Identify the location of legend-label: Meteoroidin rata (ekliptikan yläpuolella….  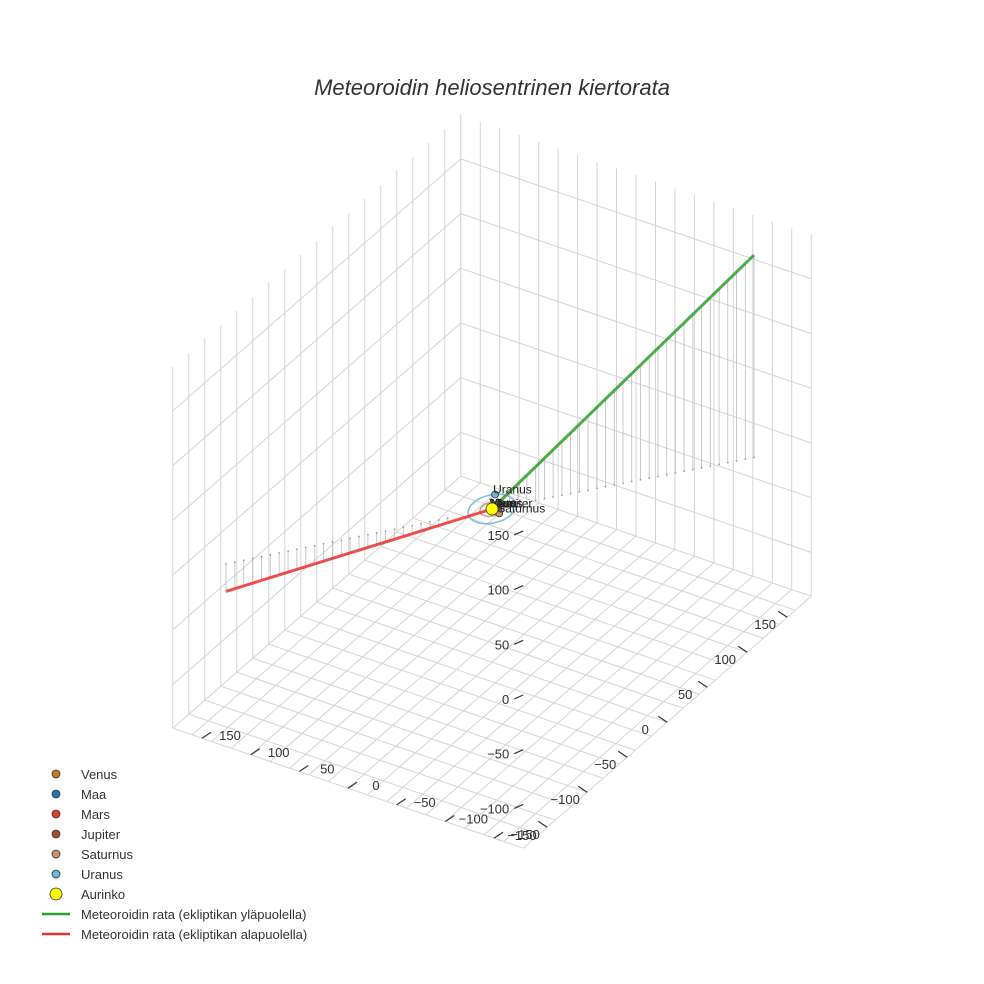
(193, 914).